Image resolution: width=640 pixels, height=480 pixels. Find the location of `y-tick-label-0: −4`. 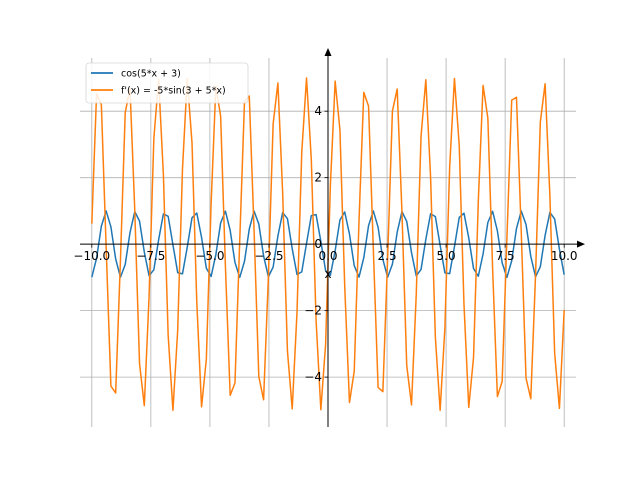

y-tick-label-0: −4 is located at coordinates (313, 377).